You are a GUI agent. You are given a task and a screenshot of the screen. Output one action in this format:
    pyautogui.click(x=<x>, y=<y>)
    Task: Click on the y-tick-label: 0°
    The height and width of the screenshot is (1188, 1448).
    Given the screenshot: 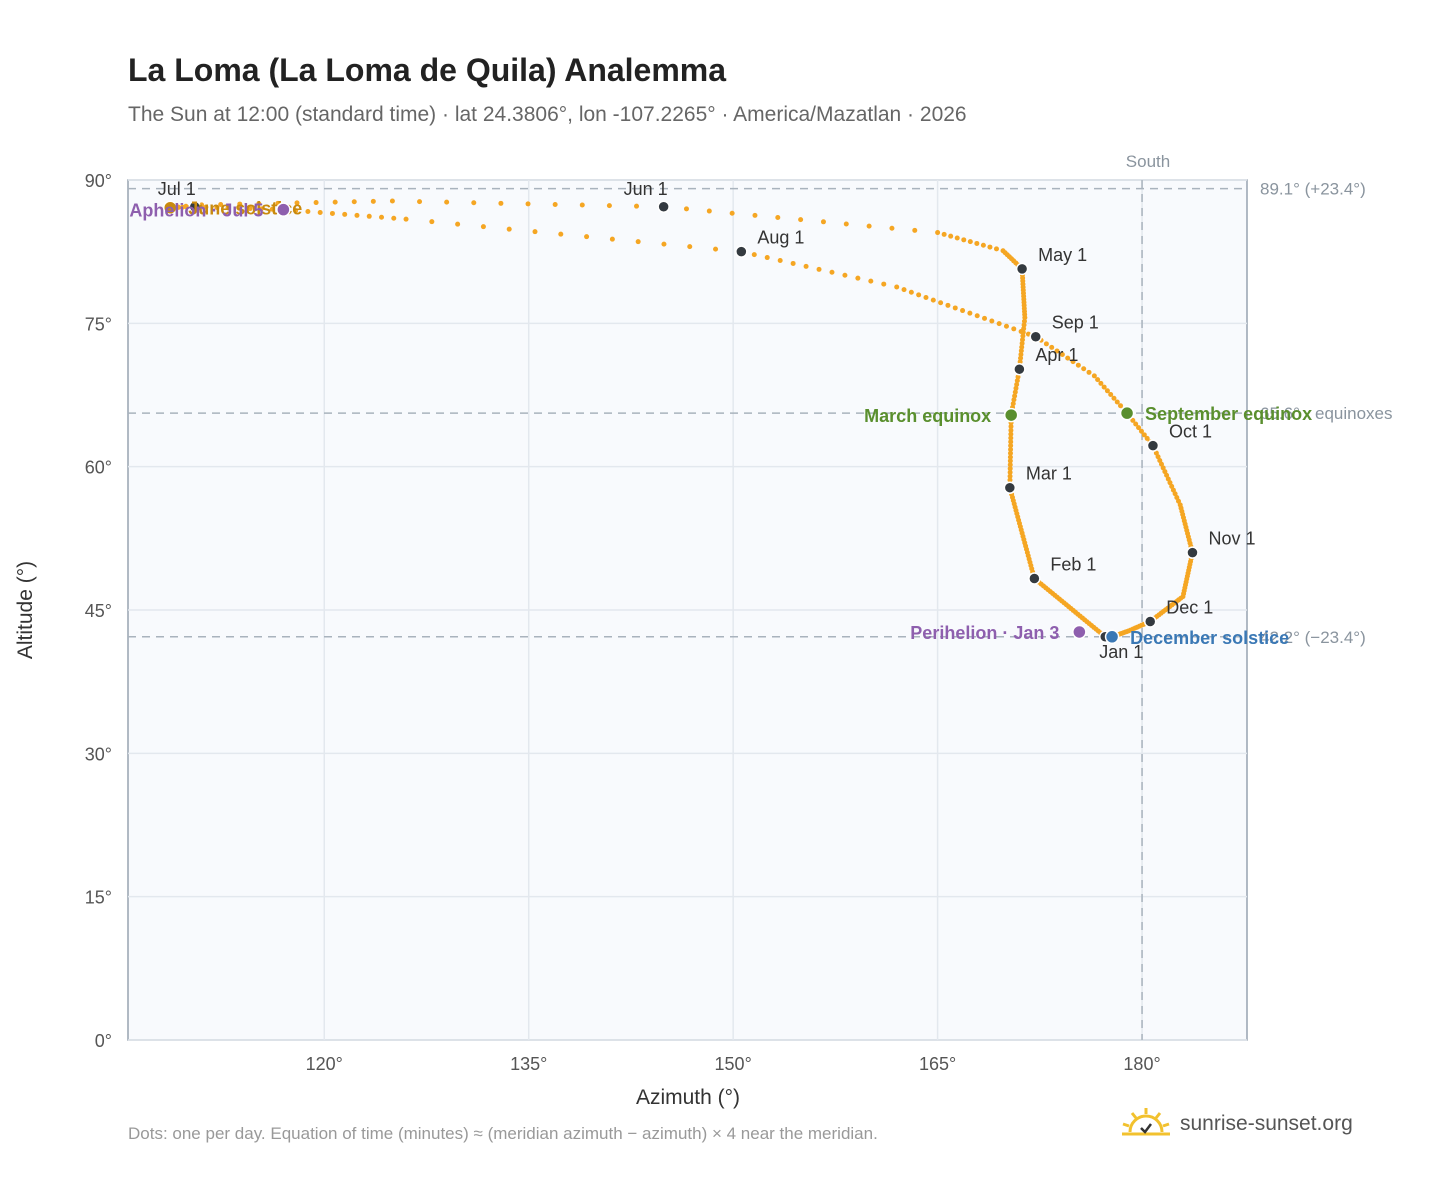 What is the action you would take?
    pyautogui.click(x=103, y=1041)
    